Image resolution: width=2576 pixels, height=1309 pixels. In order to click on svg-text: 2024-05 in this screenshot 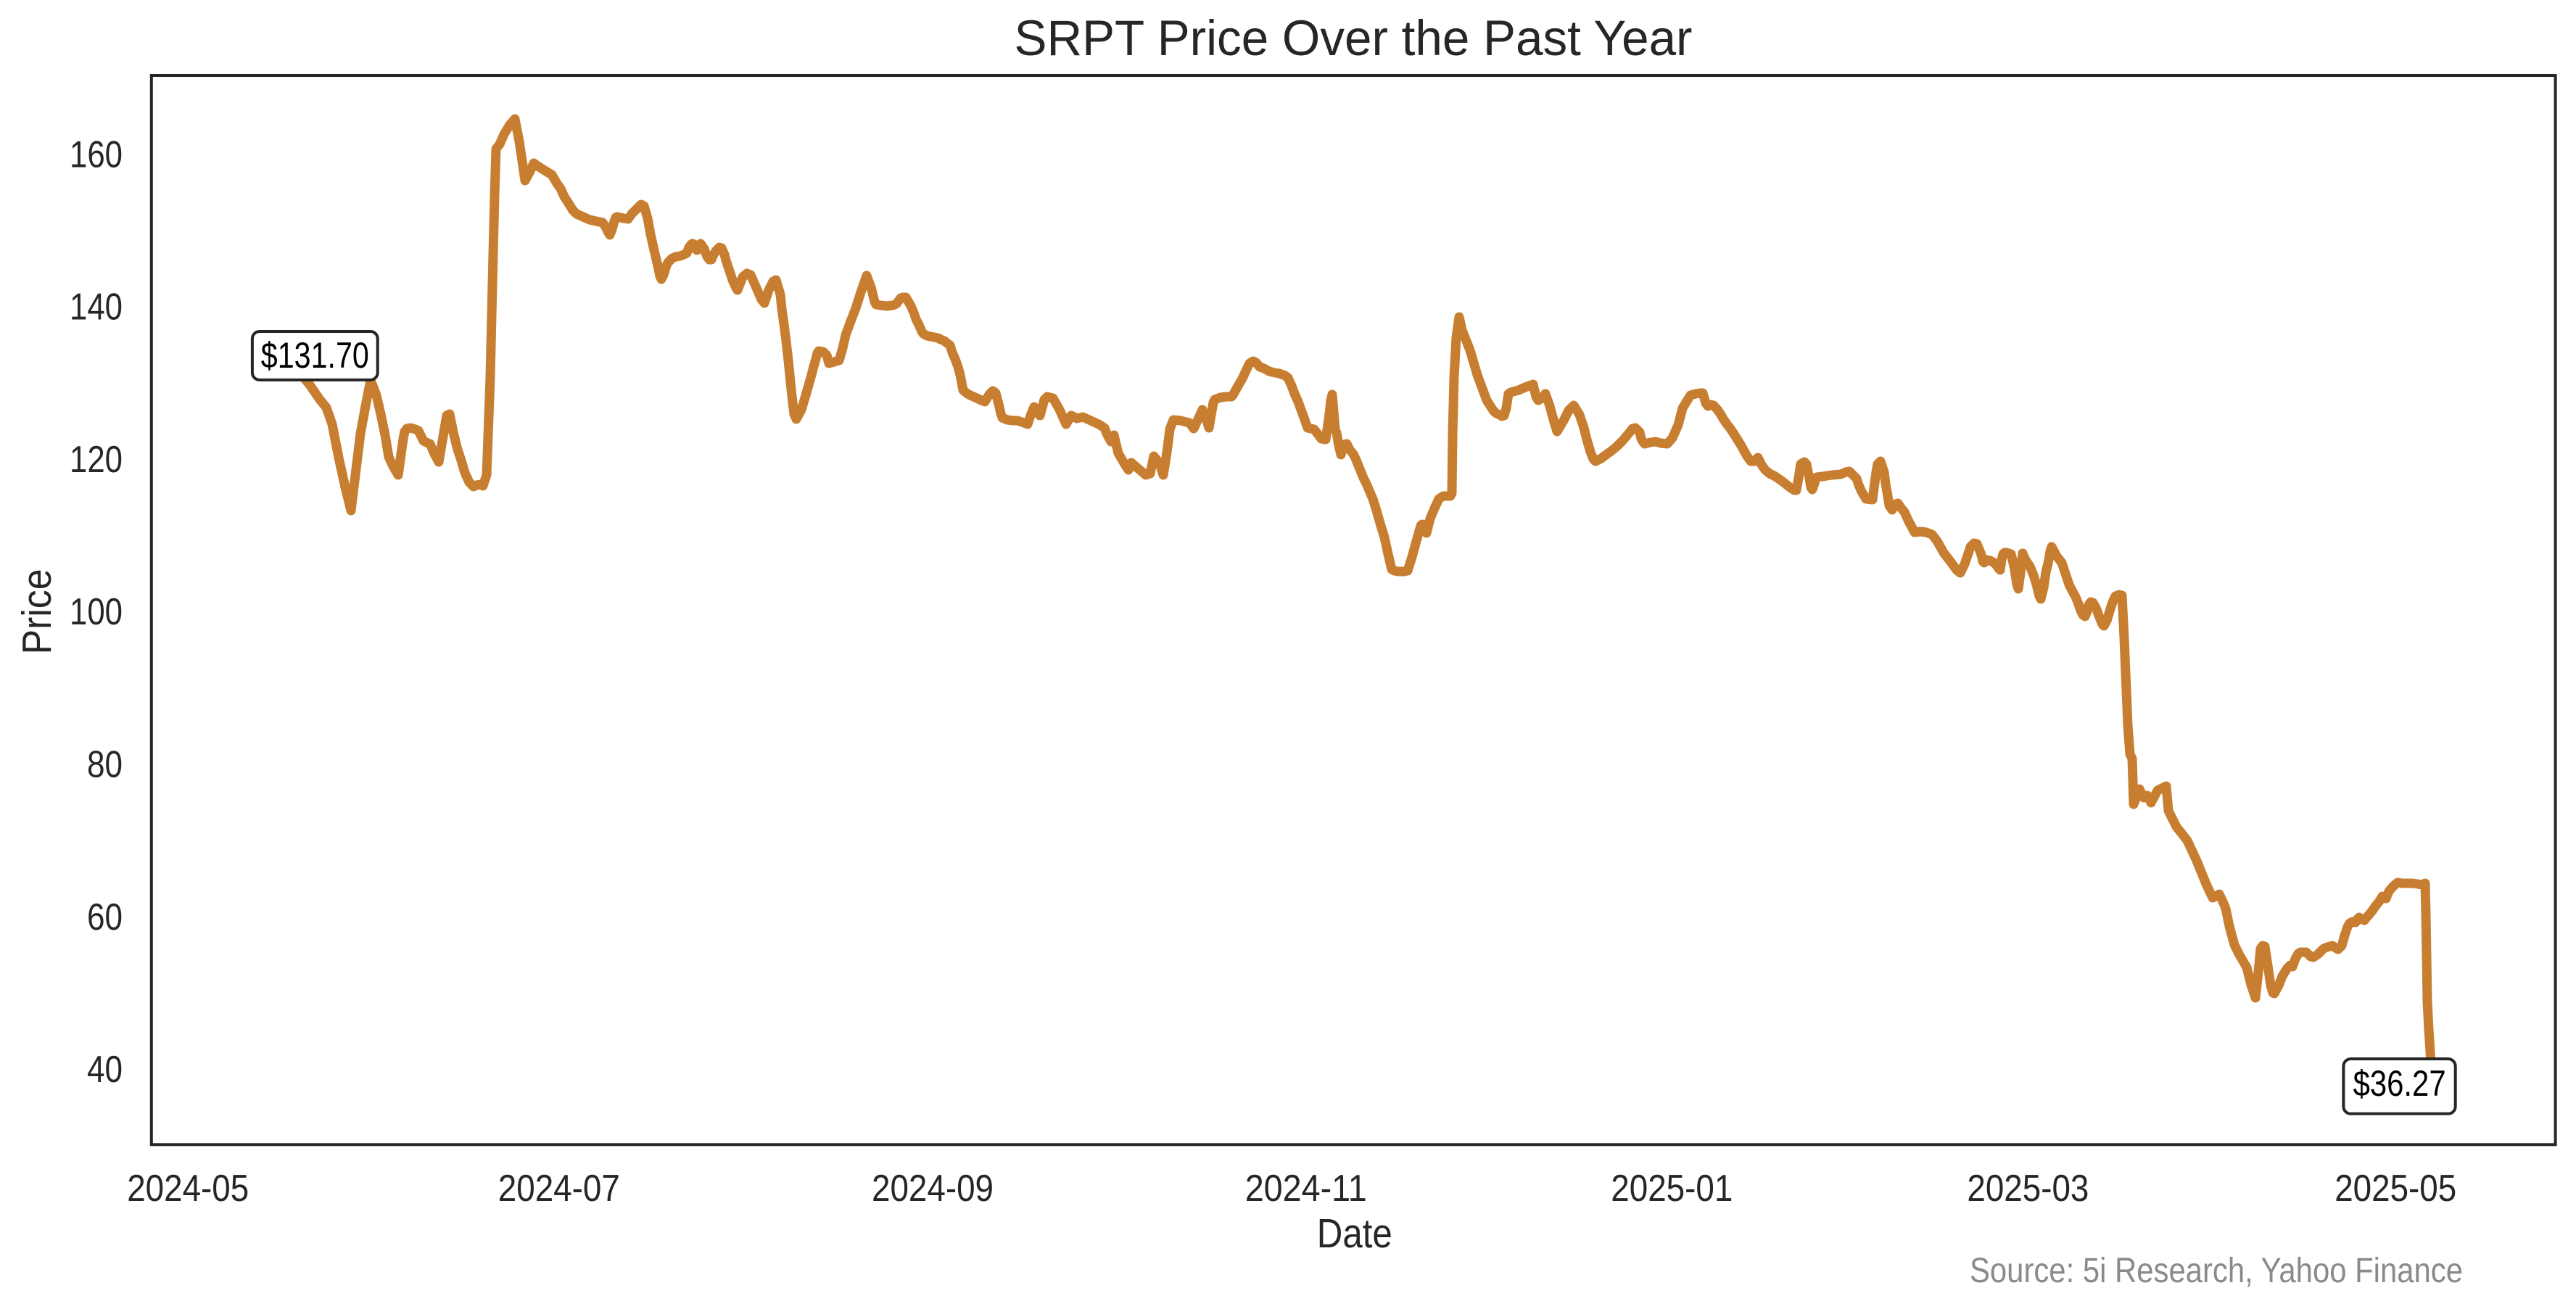, I will do `click(188, 1189)`.